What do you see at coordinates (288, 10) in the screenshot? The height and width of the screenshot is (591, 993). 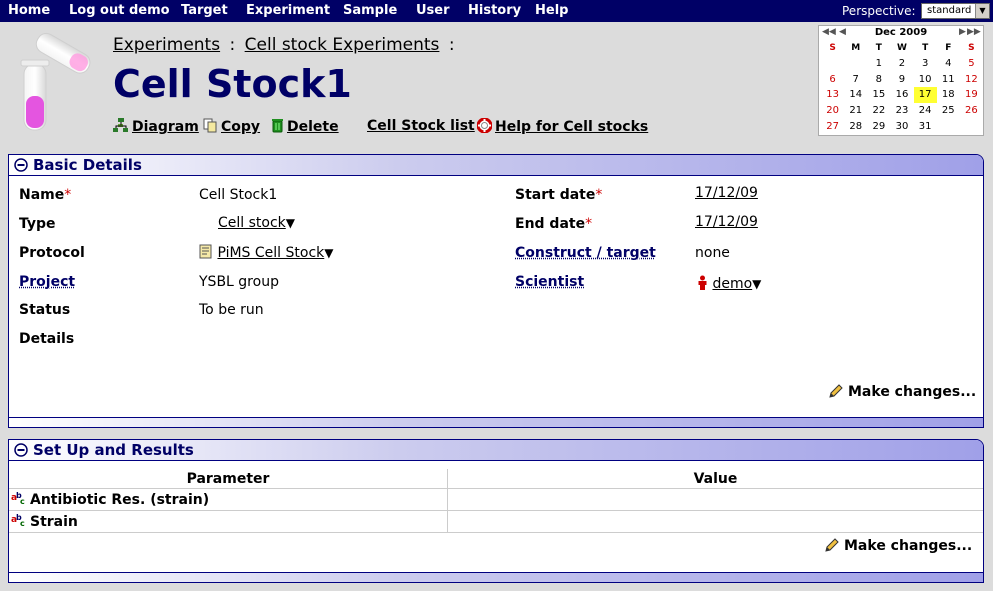 I see `nav-experiment: Experiment` at bounding box center [288, 10].